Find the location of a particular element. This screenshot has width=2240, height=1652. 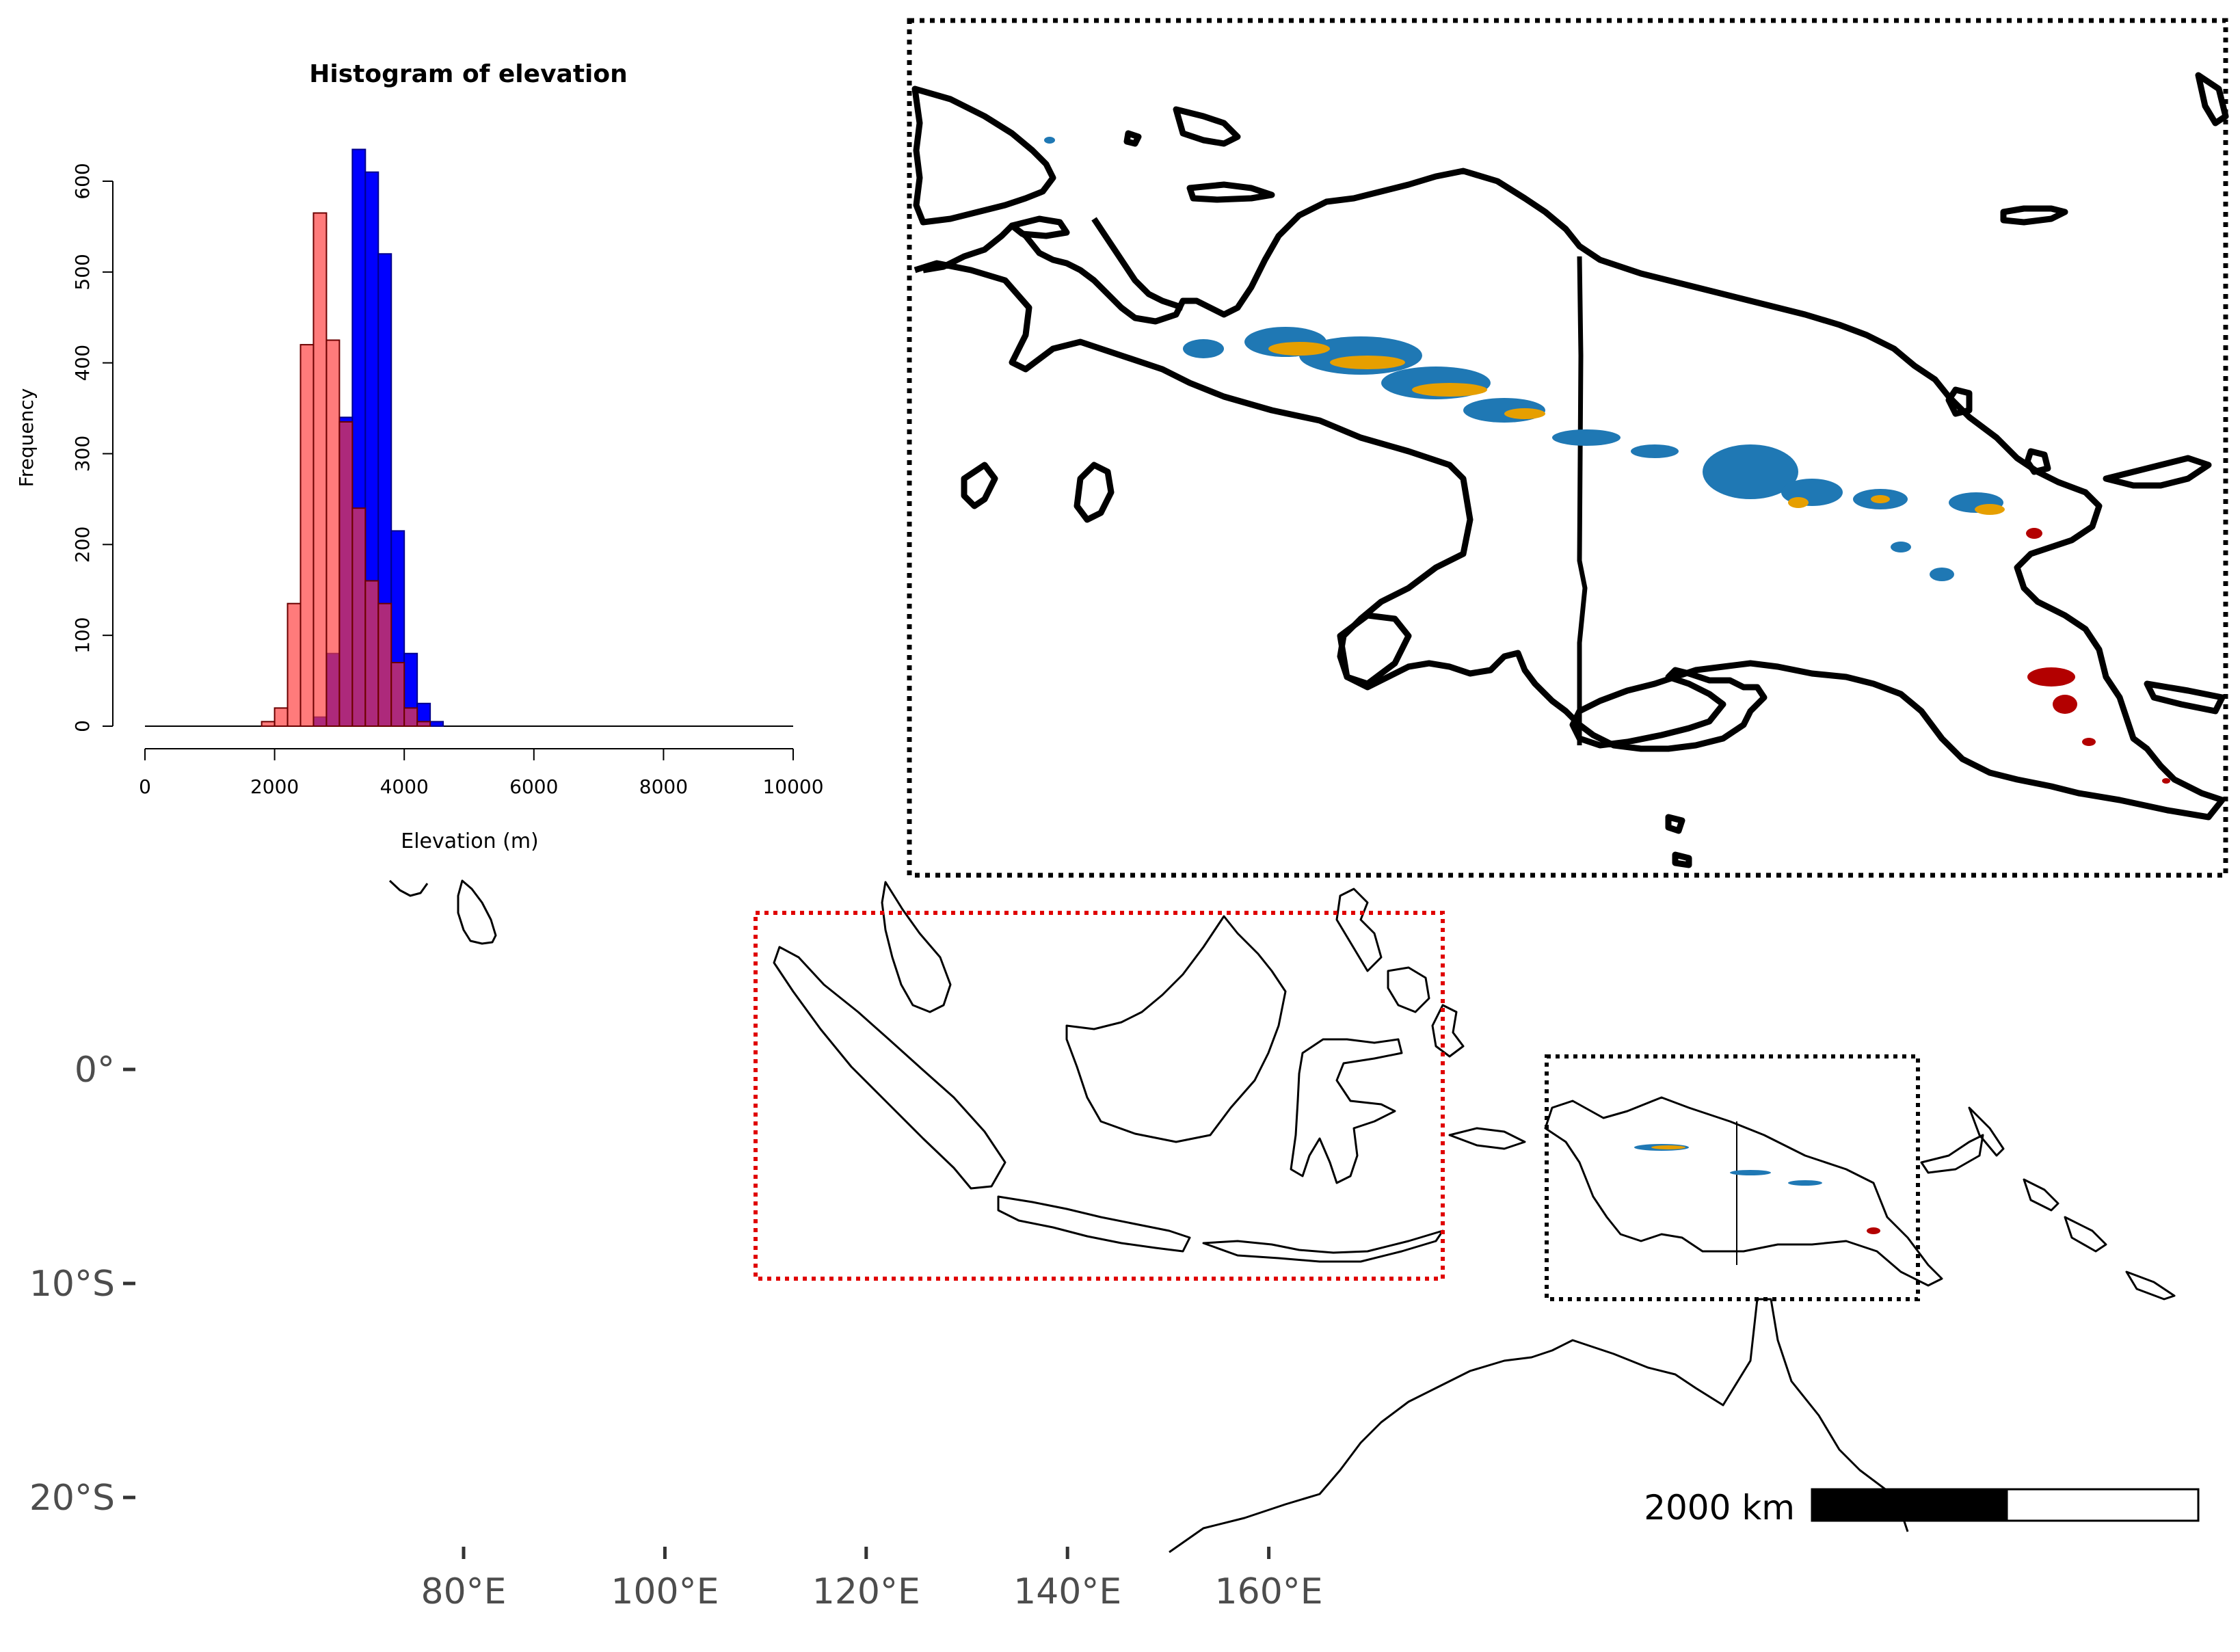

india-tip-coastline is located at coordinates (408, 888).